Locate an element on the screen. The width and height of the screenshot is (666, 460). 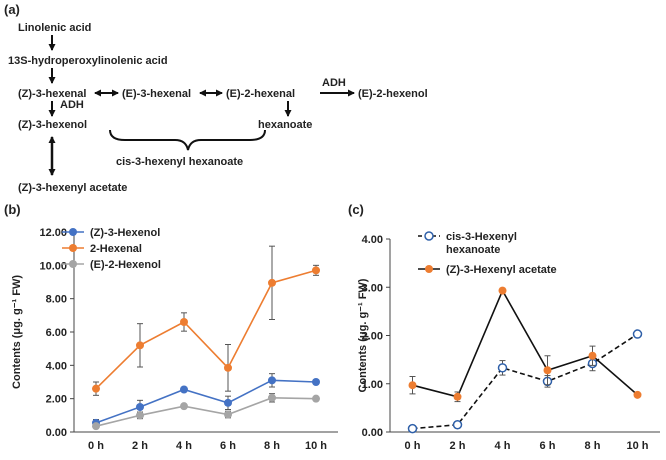
panel-label-a: (a) is located at coordinates (12, 9).